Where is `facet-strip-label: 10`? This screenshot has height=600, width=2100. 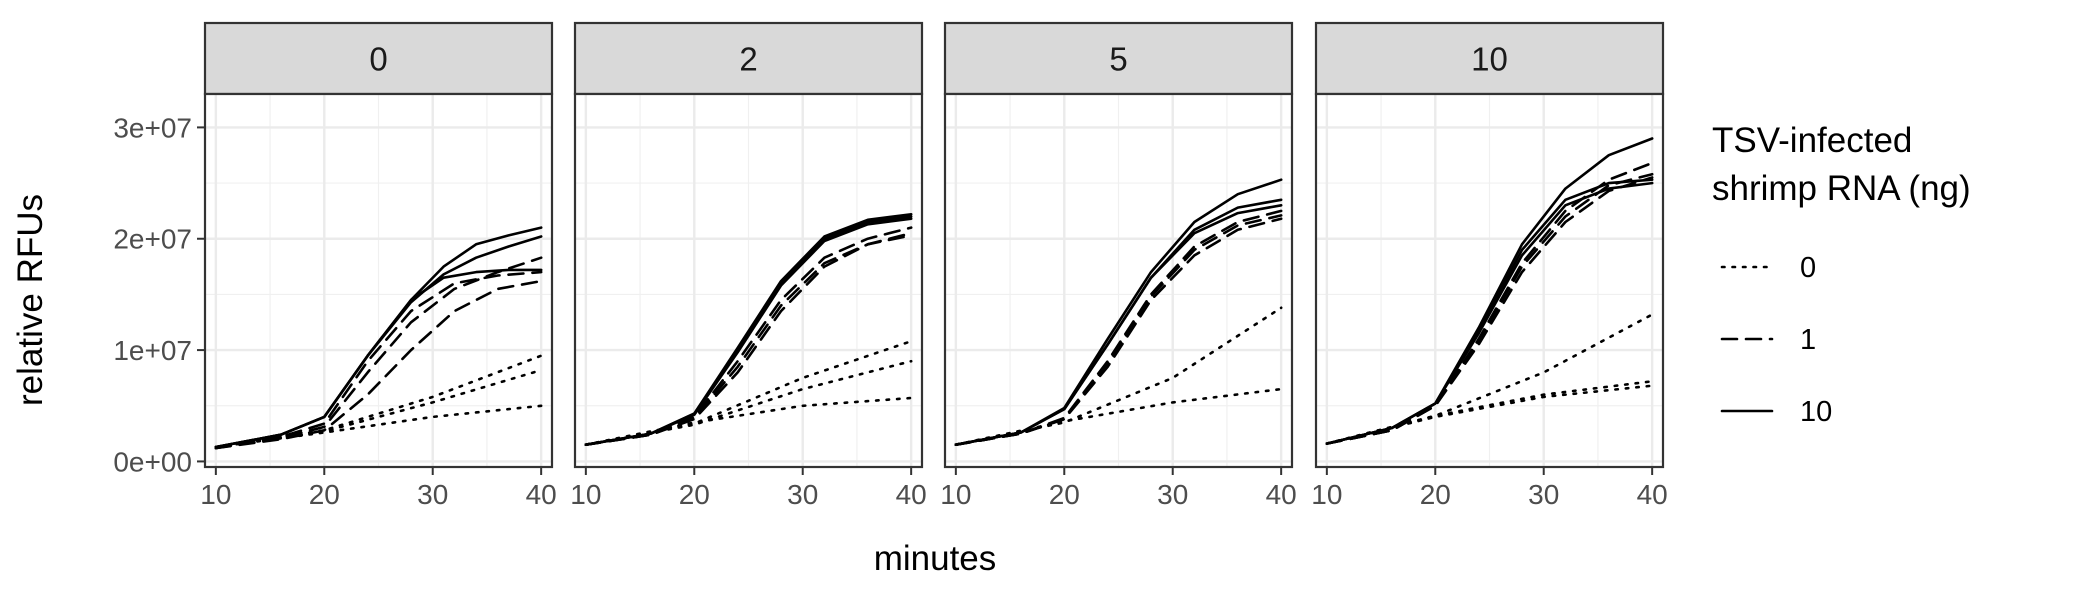 facet-strip-label: 10 is located at coordinates (1489, 59).